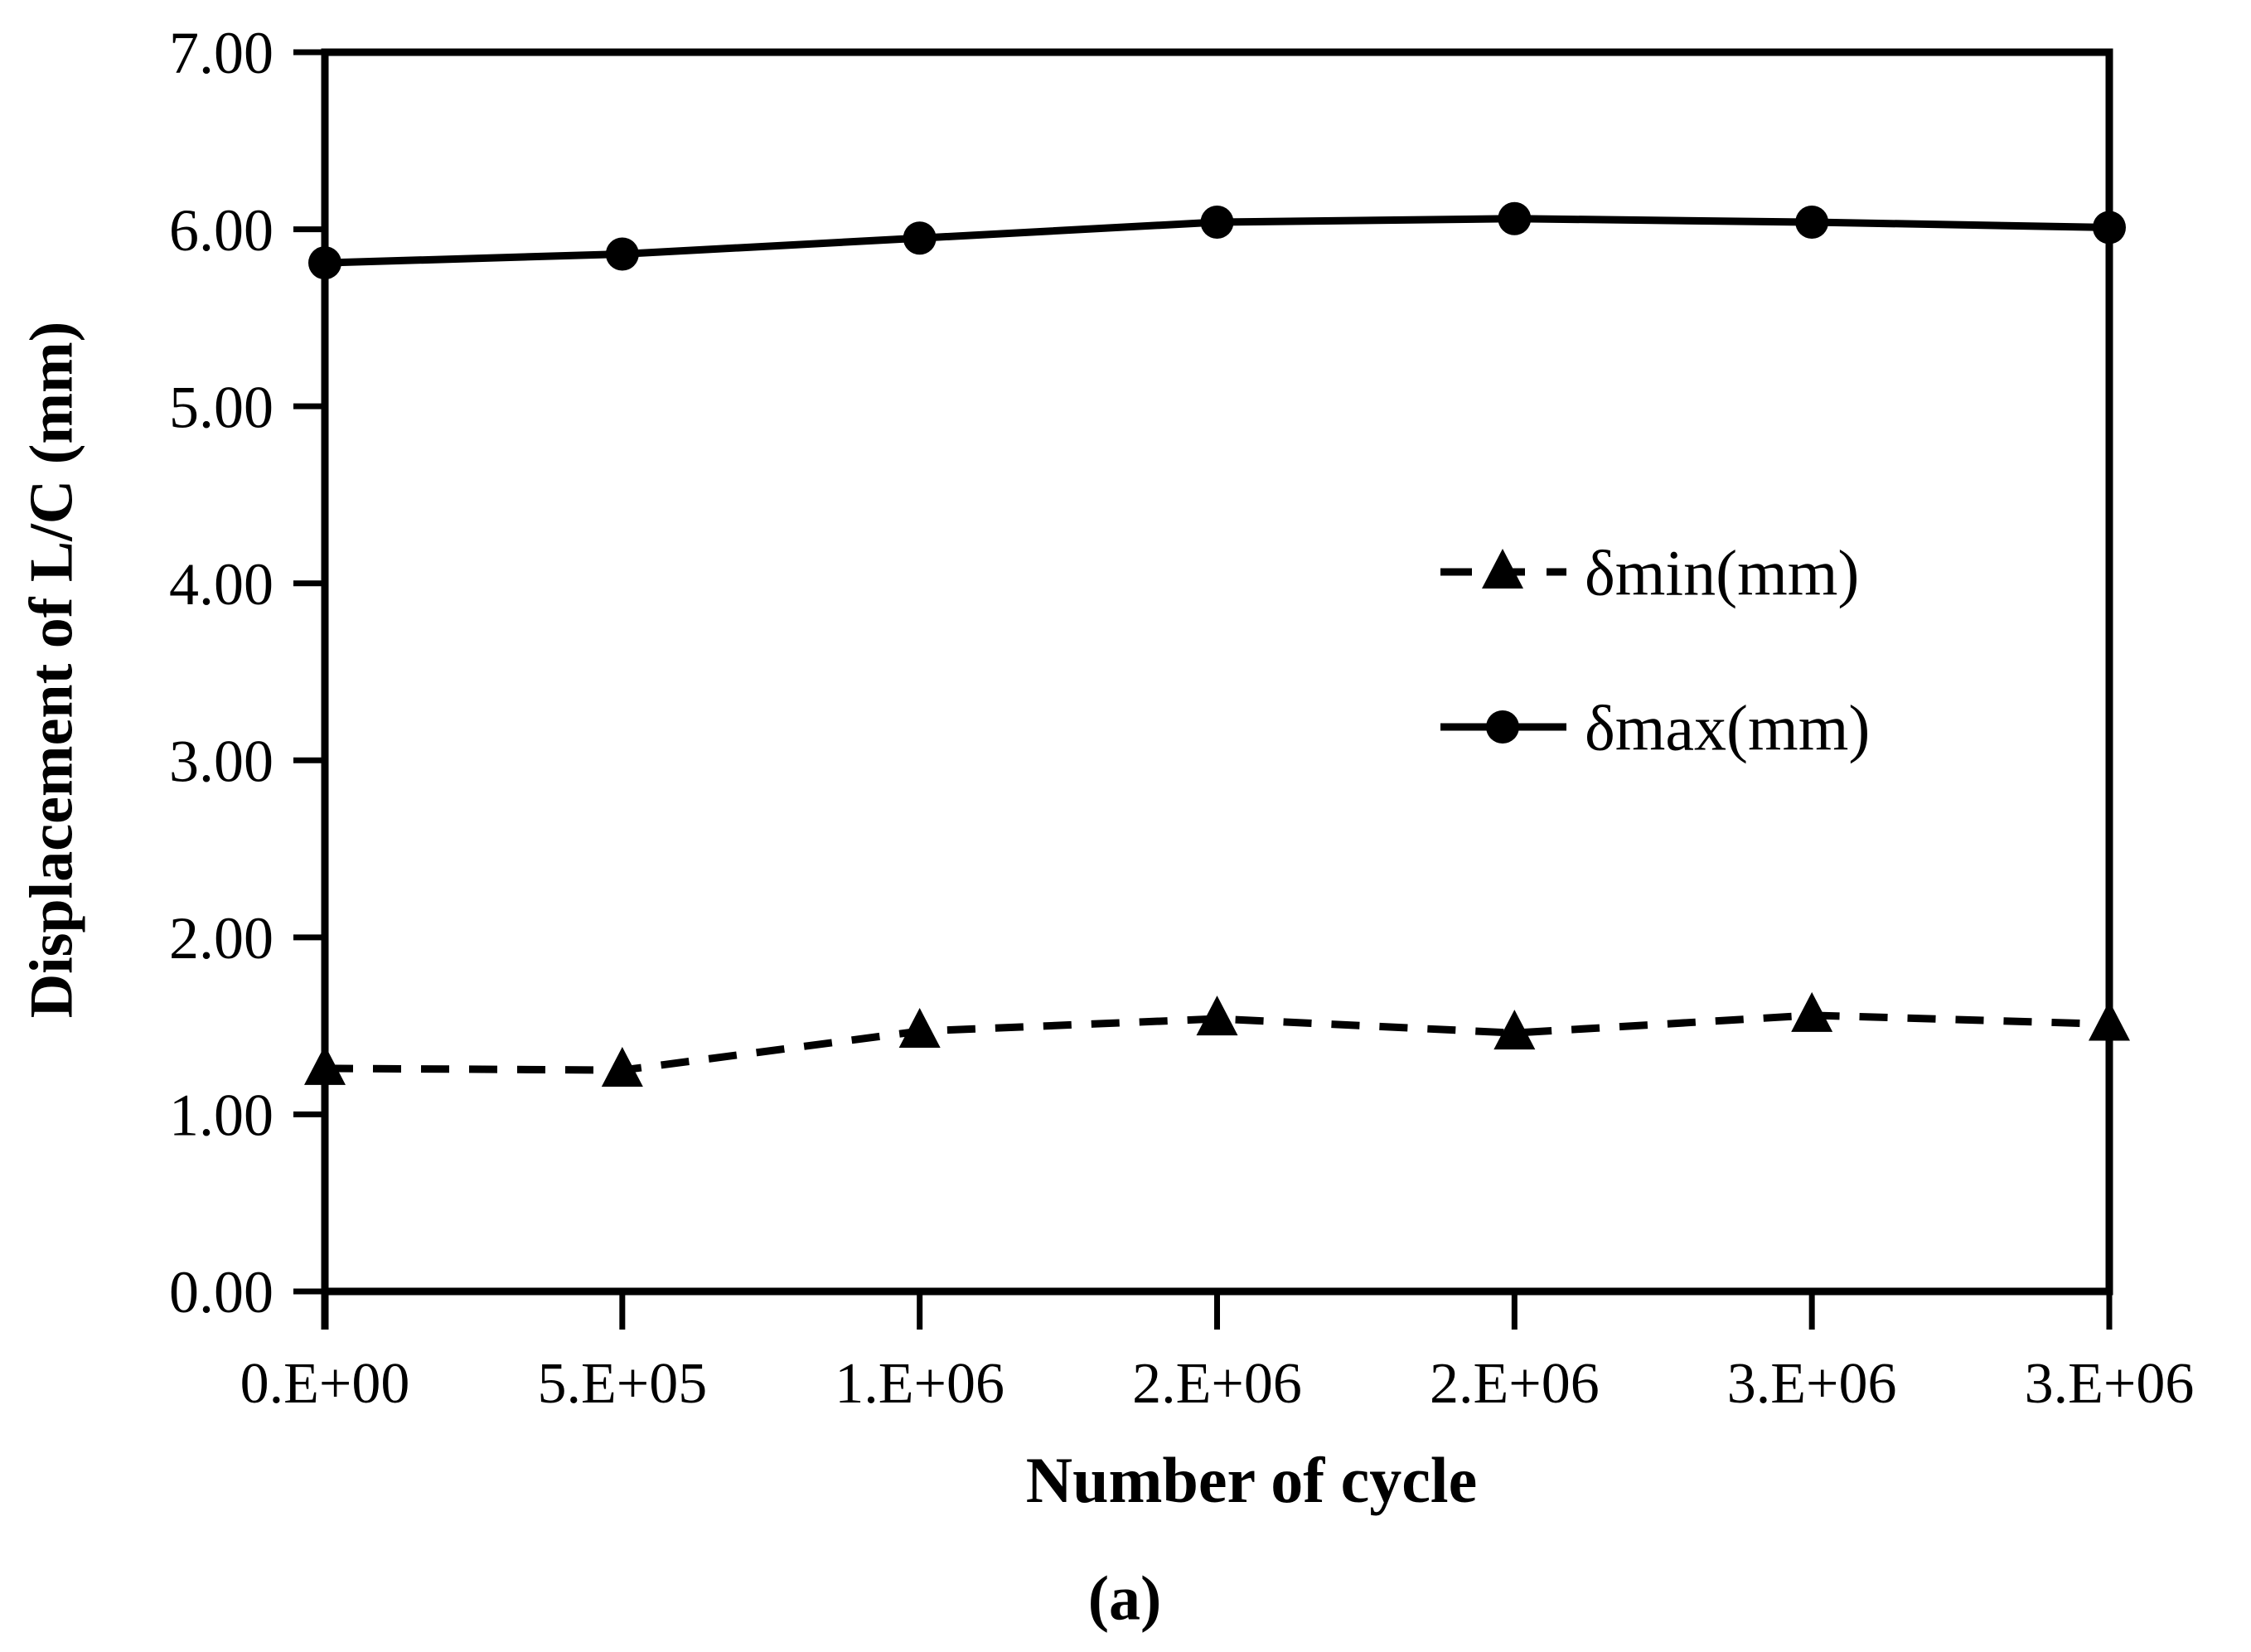 The height and width of the screenshot is (1652, 2251). What do you see at coordinates (222, 938) in the screenshot?
I see `y-tick-label: 2.00` at bounding box center [222, 938].